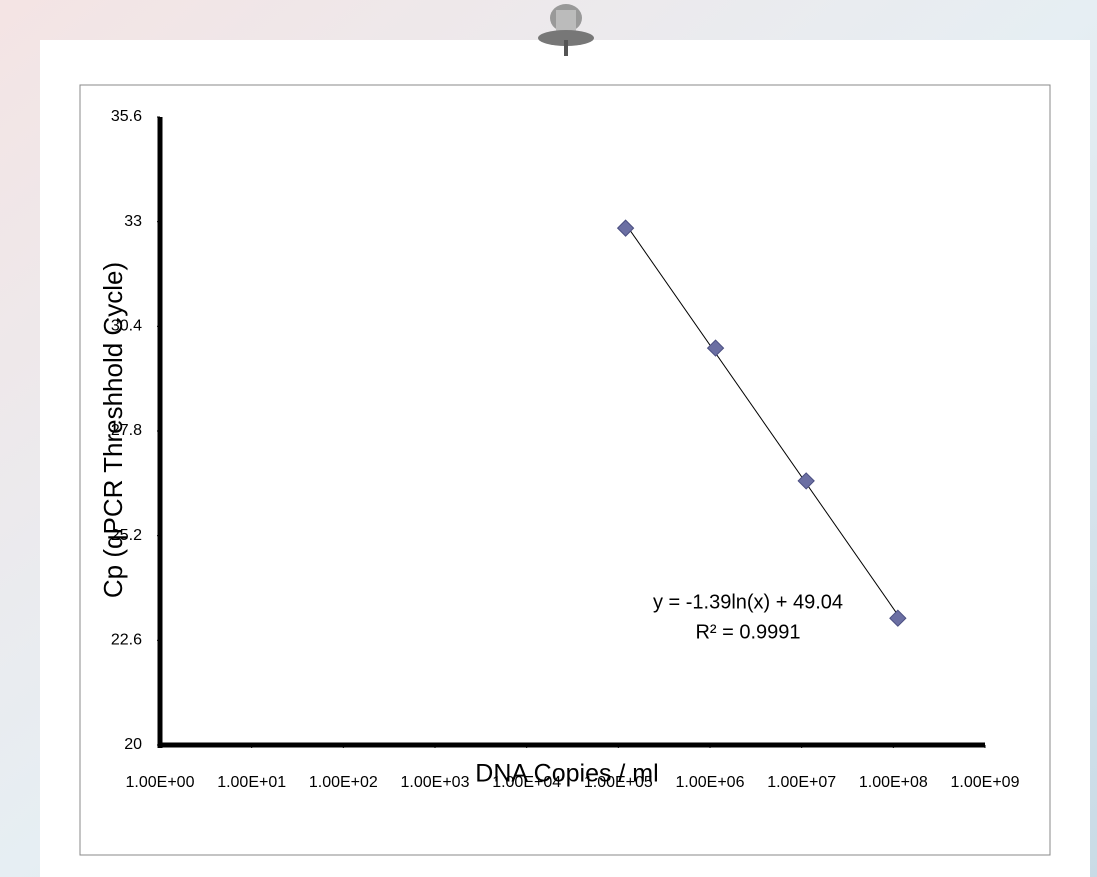 The height and width of the screenshot is (877, 1097). I want to click on x-tick-label: 1.00E+06, so click(710, 782).